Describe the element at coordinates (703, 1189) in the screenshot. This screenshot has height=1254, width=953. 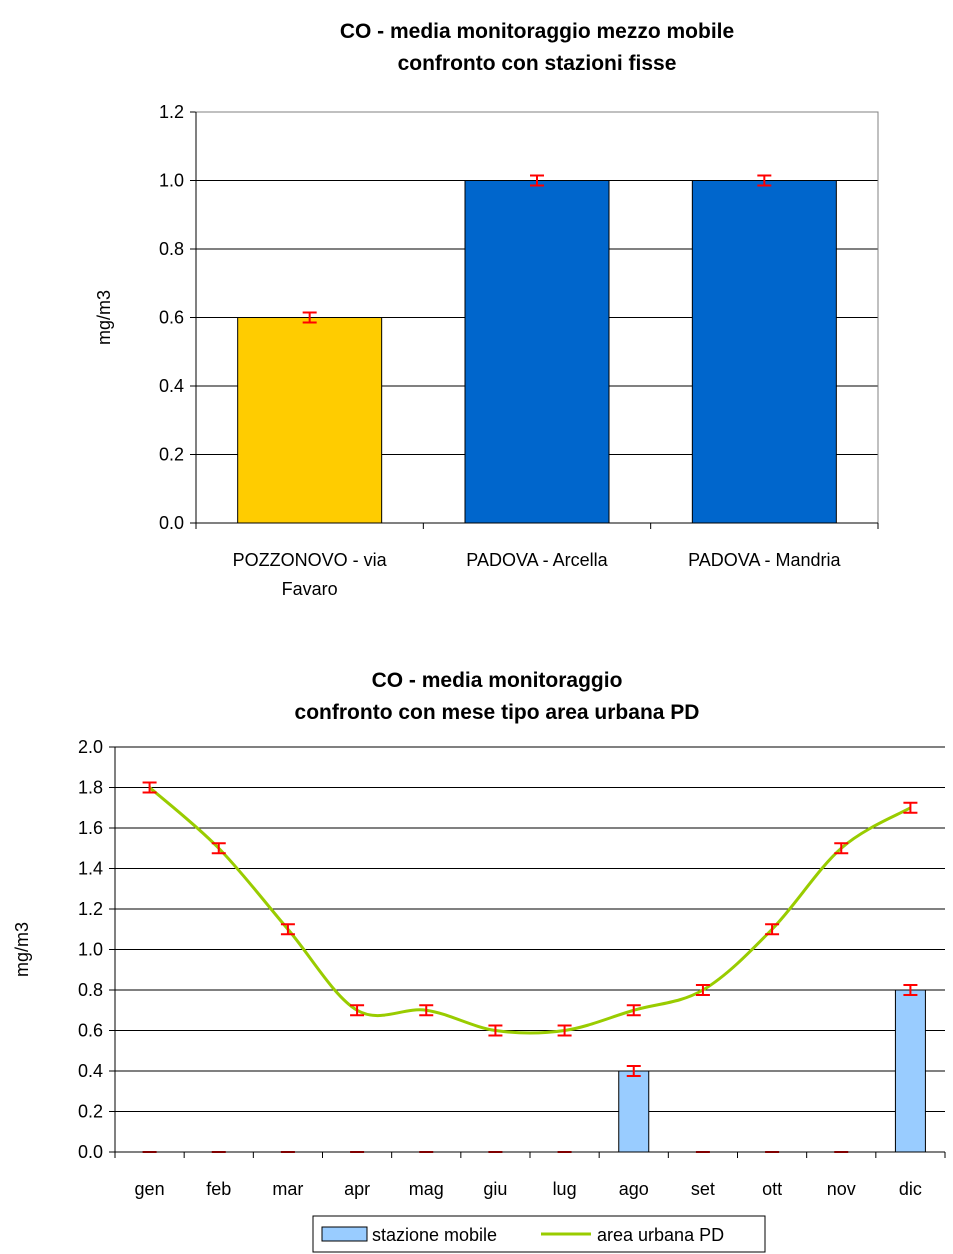
I see `chart2-x-tick-label: set` at that location.